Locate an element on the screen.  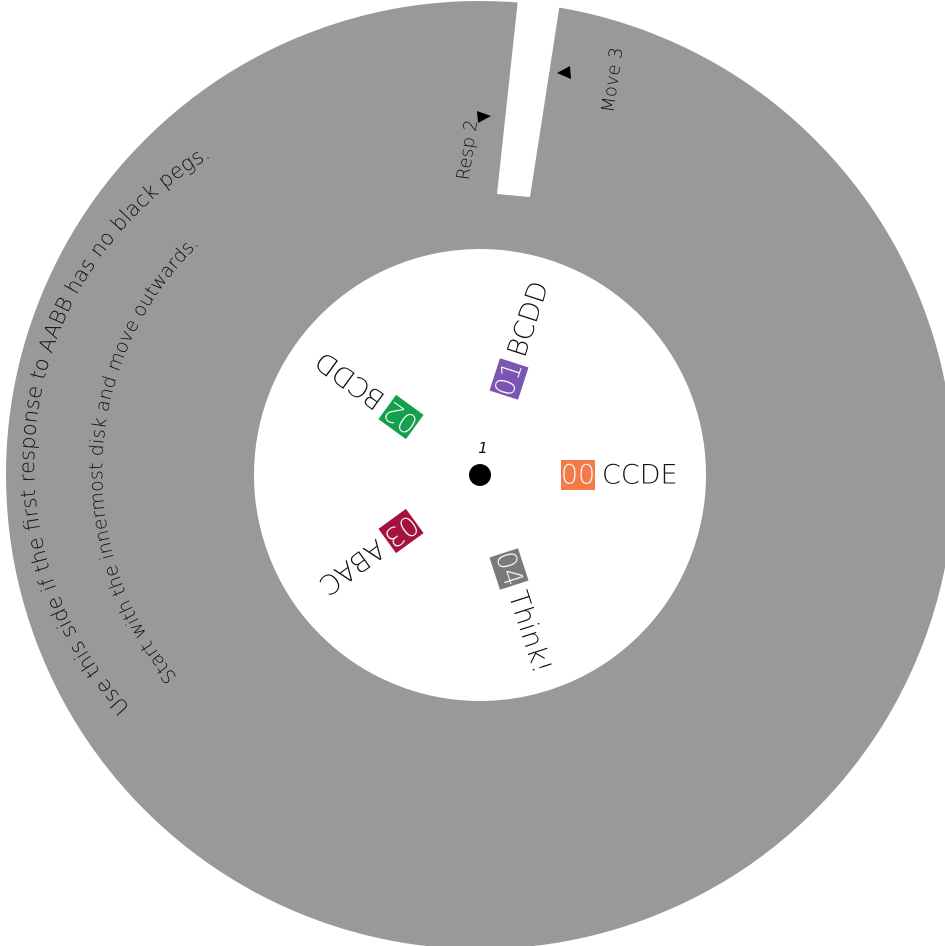
ring-notch is located at coordinates (529, 98).